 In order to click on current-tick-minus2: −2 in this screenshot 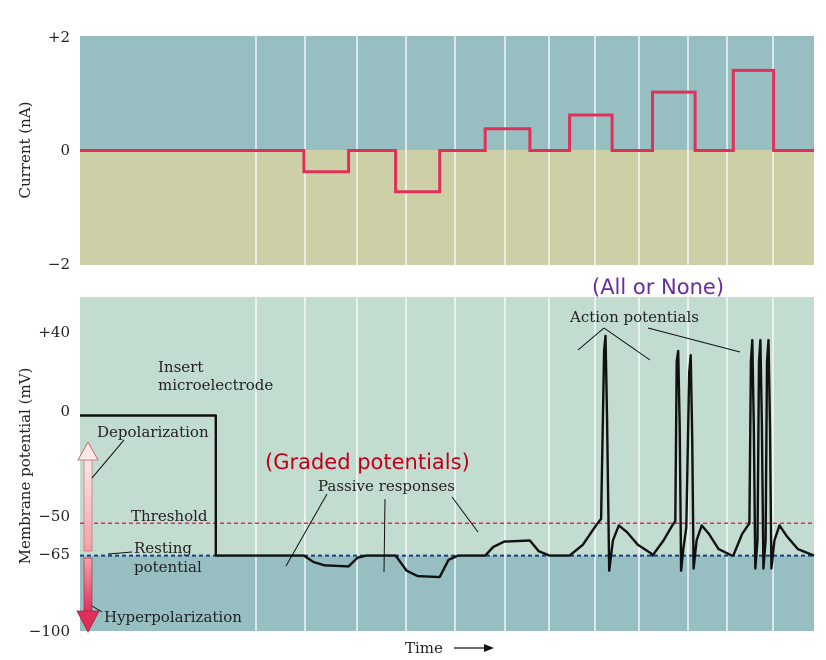, I will do `click(59, 264)`.